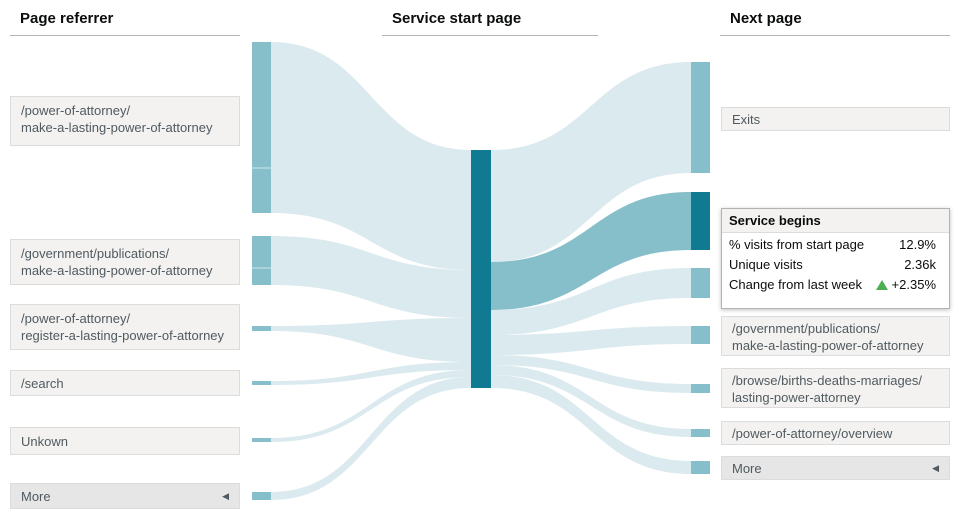  I want to click on referrer-more-label: More, so click(36, 496).